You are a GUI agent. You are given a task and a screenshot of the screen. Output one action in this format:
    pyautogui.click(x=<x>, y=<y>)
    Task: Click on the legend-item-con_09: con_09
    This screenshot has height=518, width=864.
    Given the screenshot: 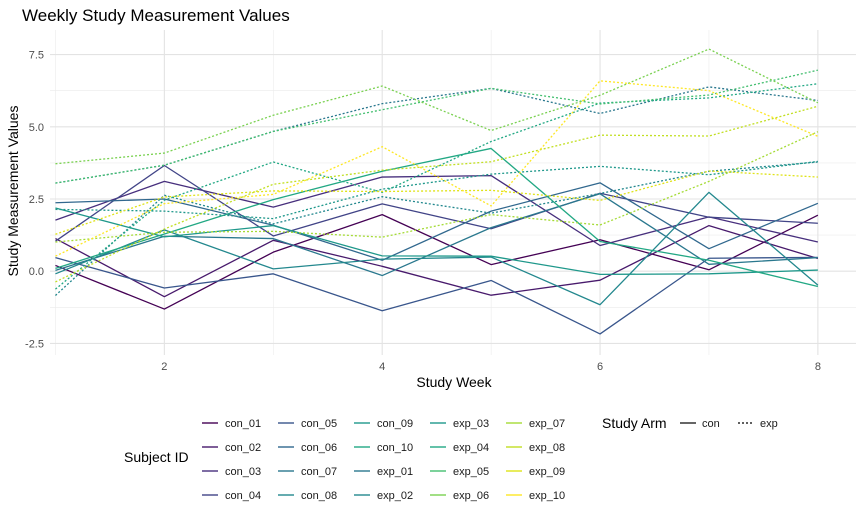 What is the action you would take?
    pyautogui.click(x=383, y=424)
    